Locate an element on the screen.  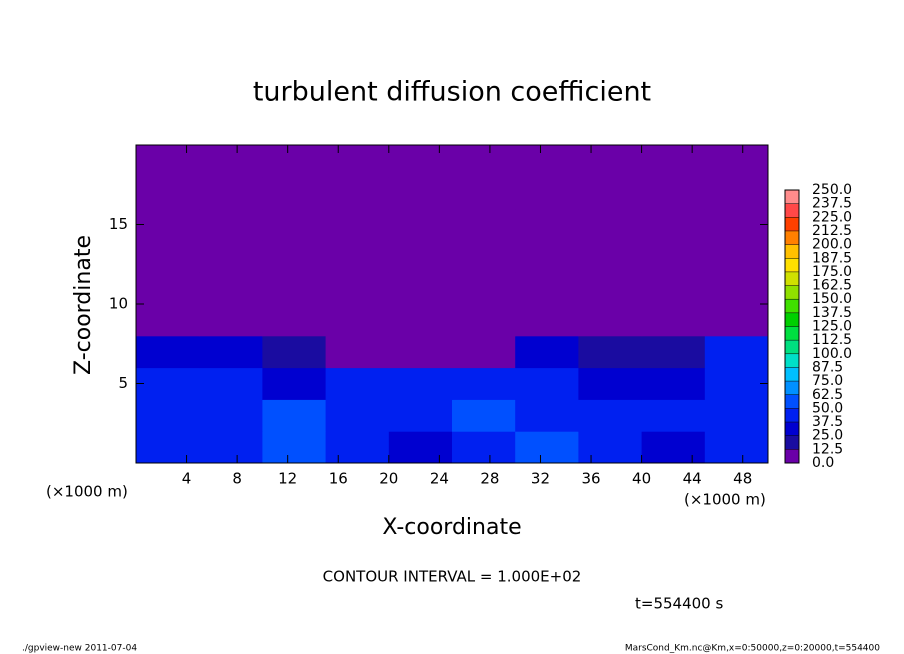
colorbar-label: 137.5 is located at coordinates (832, 313).